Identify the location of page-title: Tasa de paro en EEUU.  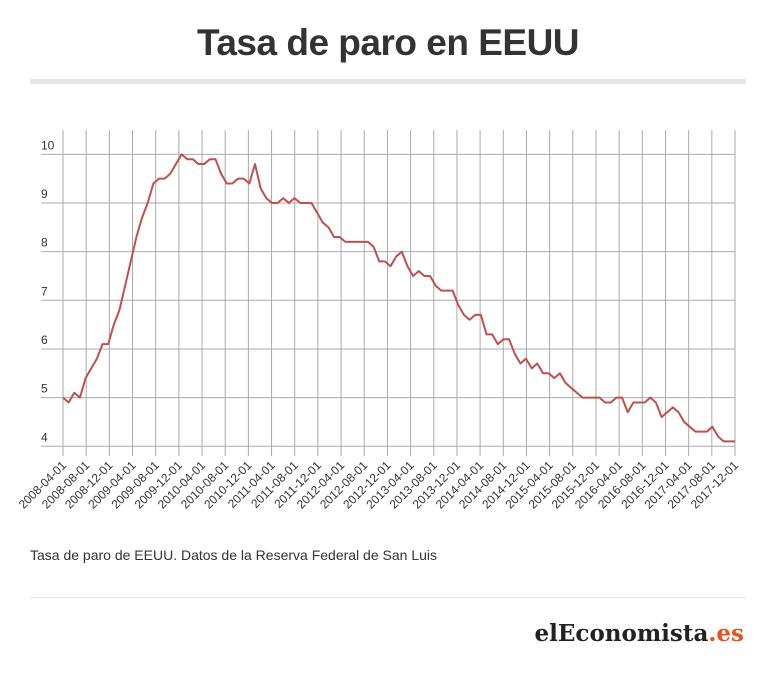
(388, 42).